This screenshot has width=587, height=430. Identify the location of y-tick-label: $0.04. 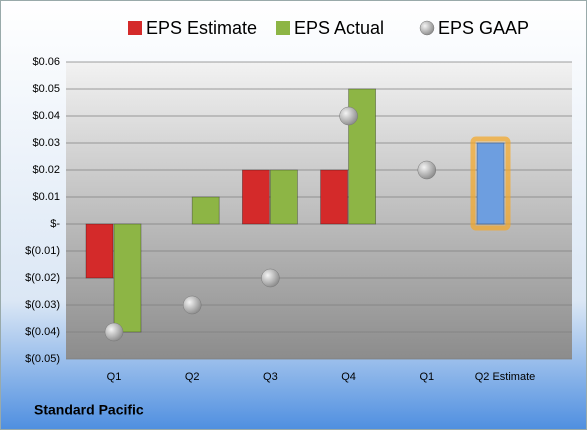
(46, 116).